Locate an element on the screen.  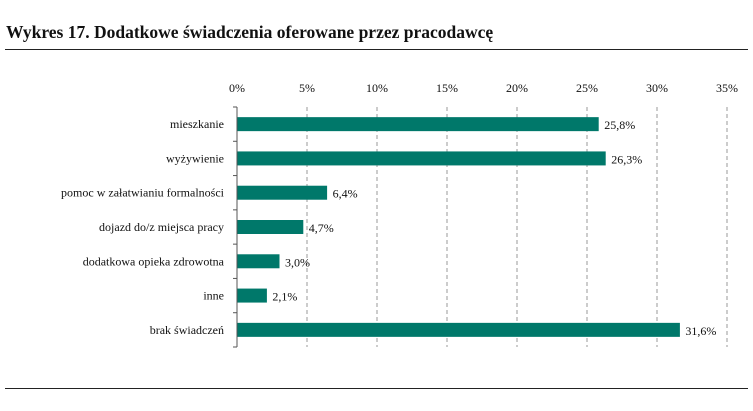
category-label: mieszkanie is located at coordinates (197, 124).